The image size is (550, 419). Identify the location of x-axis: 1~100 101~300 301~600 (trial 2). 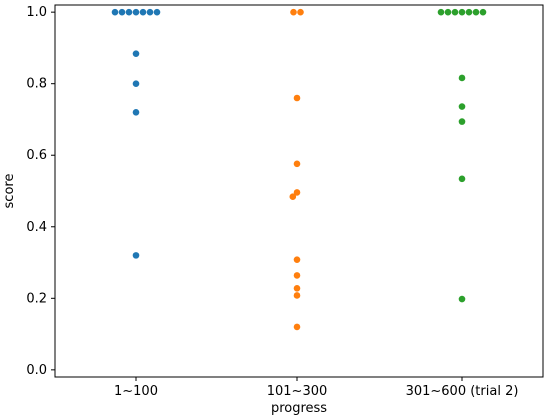
(316, 388).